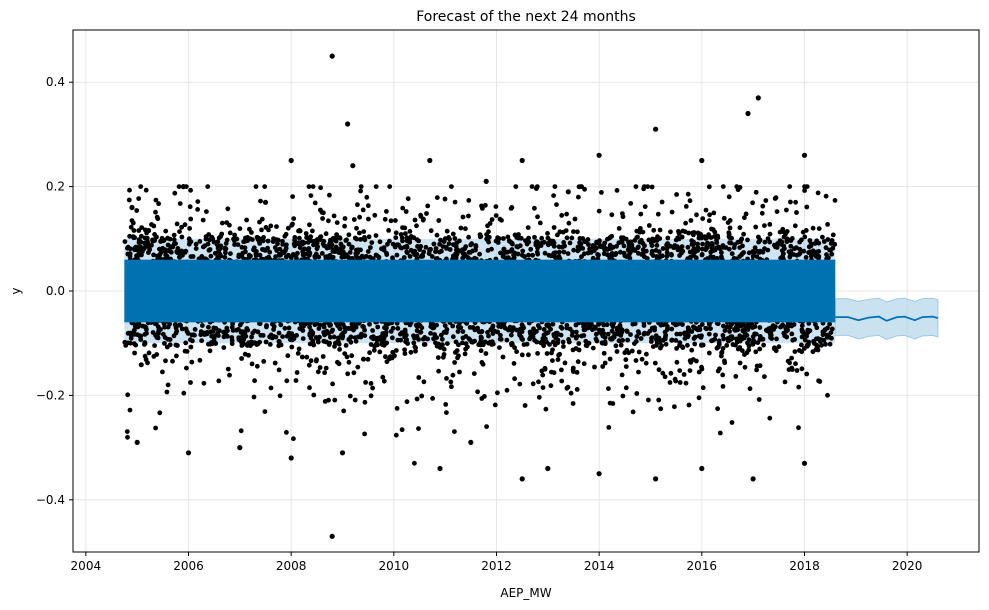 This screenshot has height=610, width=989. I want to click on y-axis-title: y, so click(16, 290).